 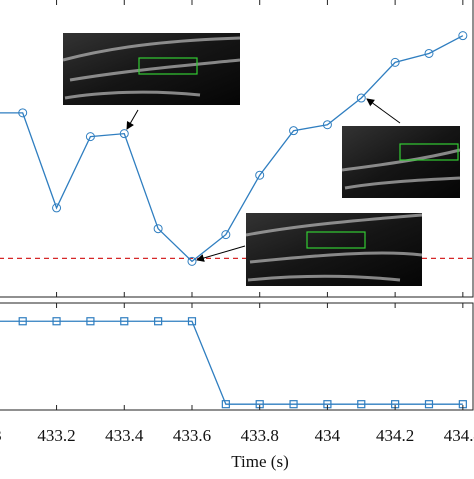 I want to click on x-tick-label: 433.8, so click(x=260, y=435).